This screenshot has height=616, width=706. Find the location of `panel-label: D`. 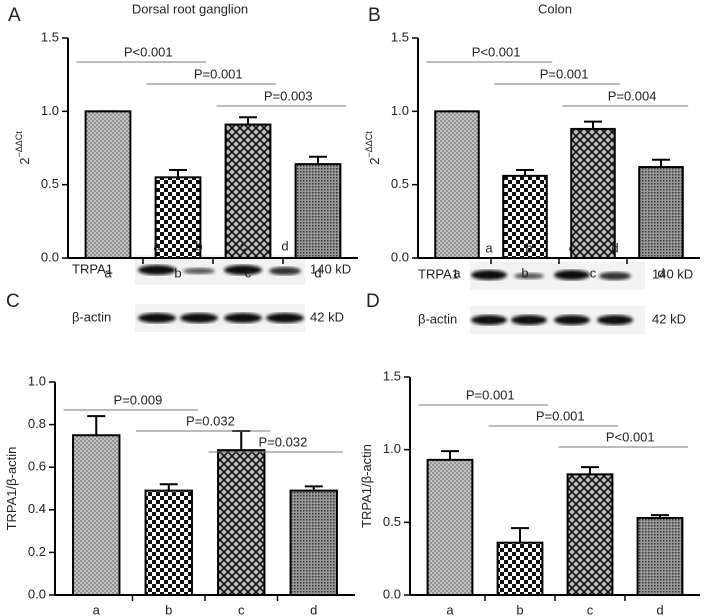

panel-label: D is located at coordinates (373, 301).